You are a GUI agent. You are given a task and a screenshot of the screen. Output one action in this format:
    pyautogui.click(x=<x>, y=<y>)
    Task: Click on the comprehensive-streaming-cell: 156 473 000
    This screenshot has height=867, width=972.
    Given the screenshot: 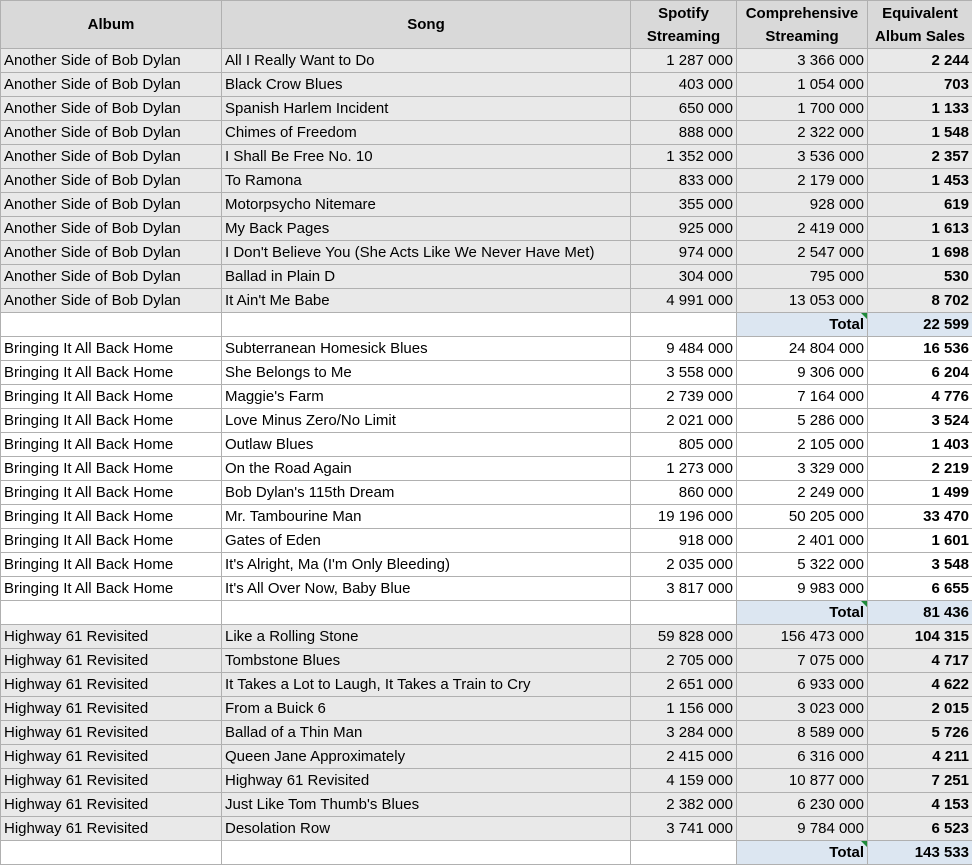 What is the action you would take?
    pyautogui.click(x=802, y=636)
    